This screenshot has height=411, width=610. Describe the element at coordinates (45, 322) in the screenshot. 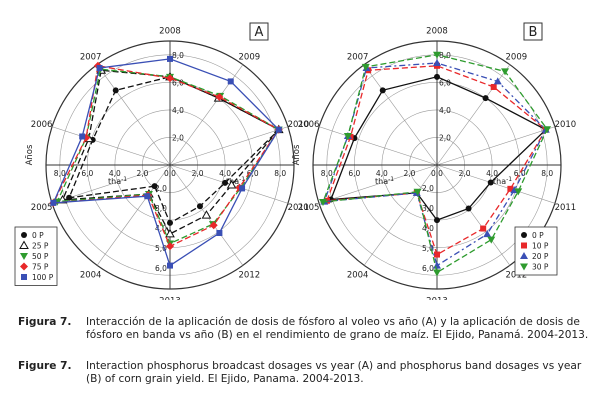

I see `caption-es-label: Figura 7.` at that location.